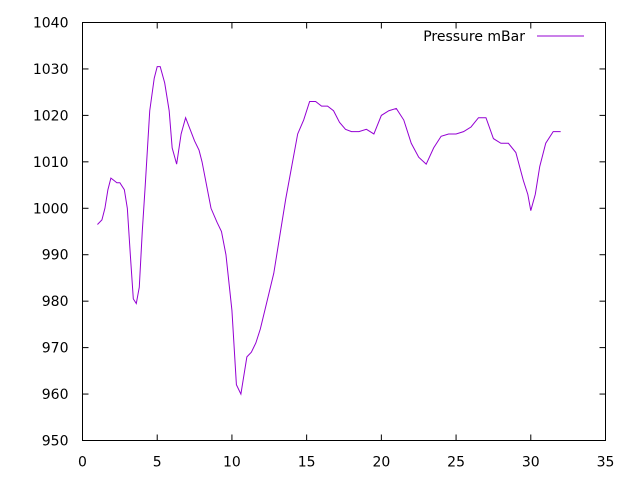 Image resolution: width=640 pixels, height=480 pixels. Describe the element at coordinates (51, 70) in the screenshot. I see `y-tick-label: 1030` at that location.